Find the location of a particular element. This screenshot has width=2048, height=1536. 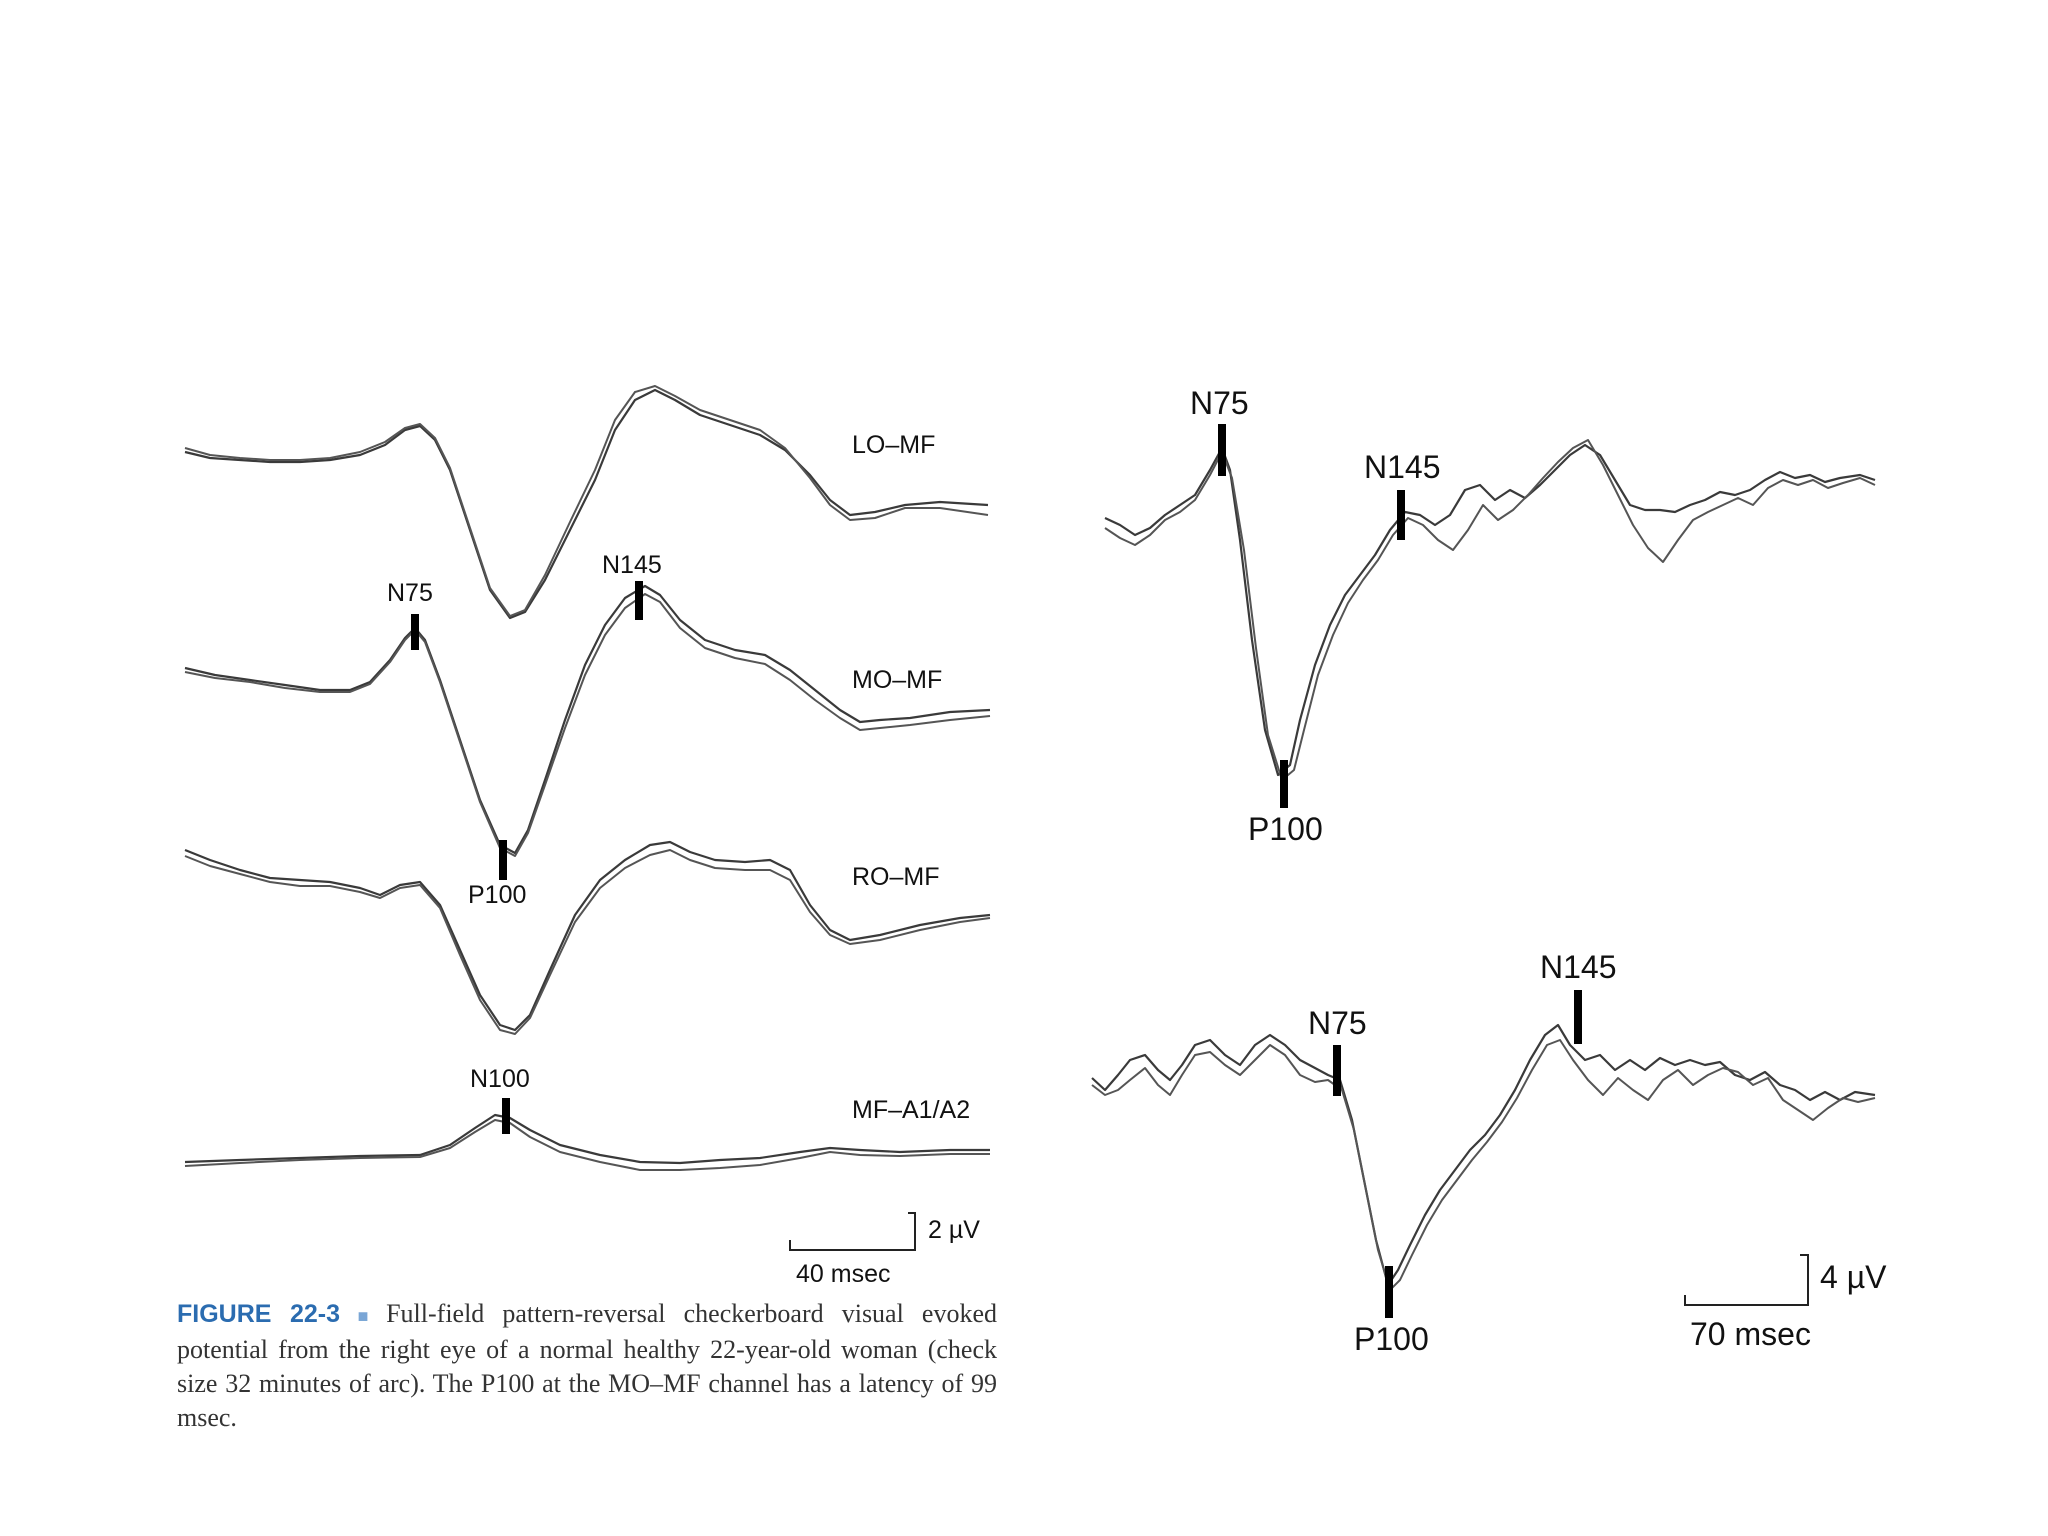

ro-mf-trace-a is located at coordinates (587, 936).